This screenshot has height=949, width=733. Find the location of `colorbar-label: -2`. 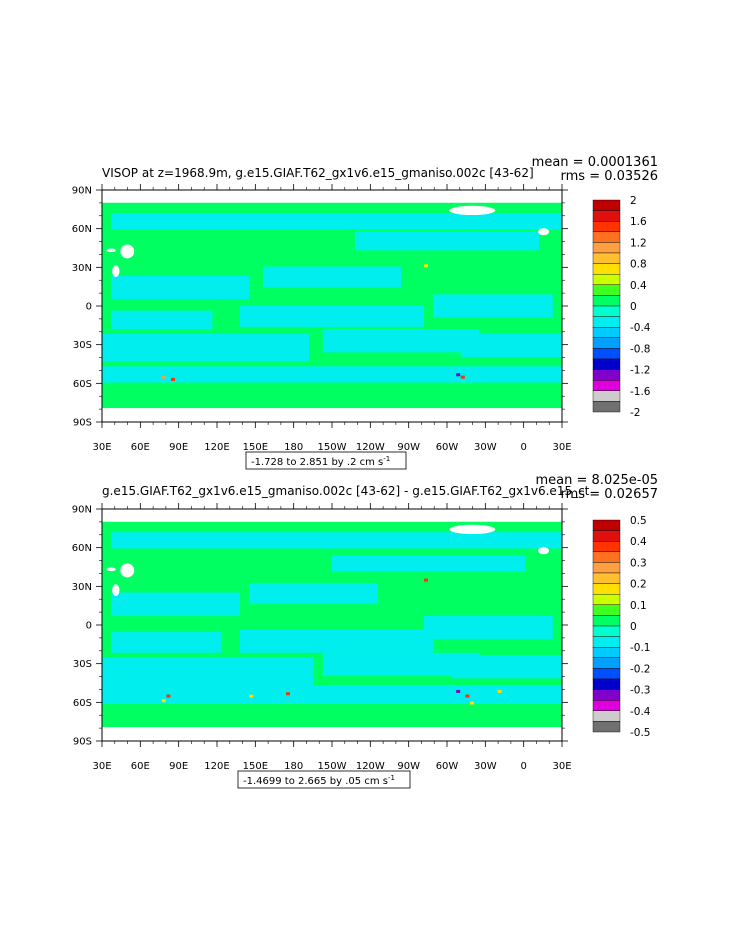

colorbar-label: -2 is located at coordinates (635, 413).